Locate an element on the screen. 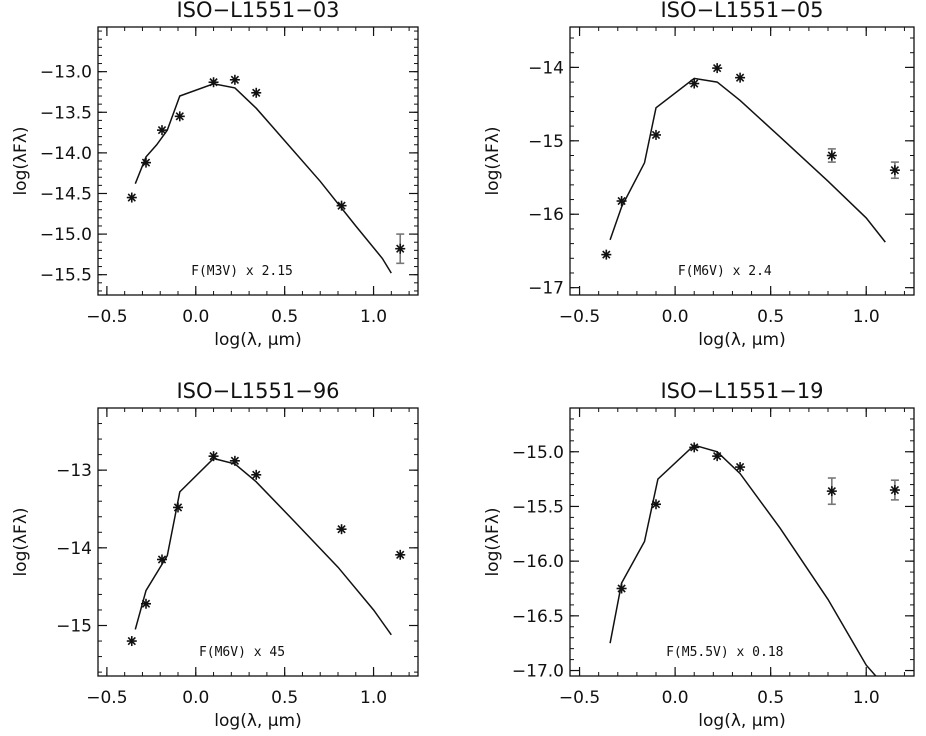  chart-title: ISO−L1551−03 is located at coordinates (257, 11).